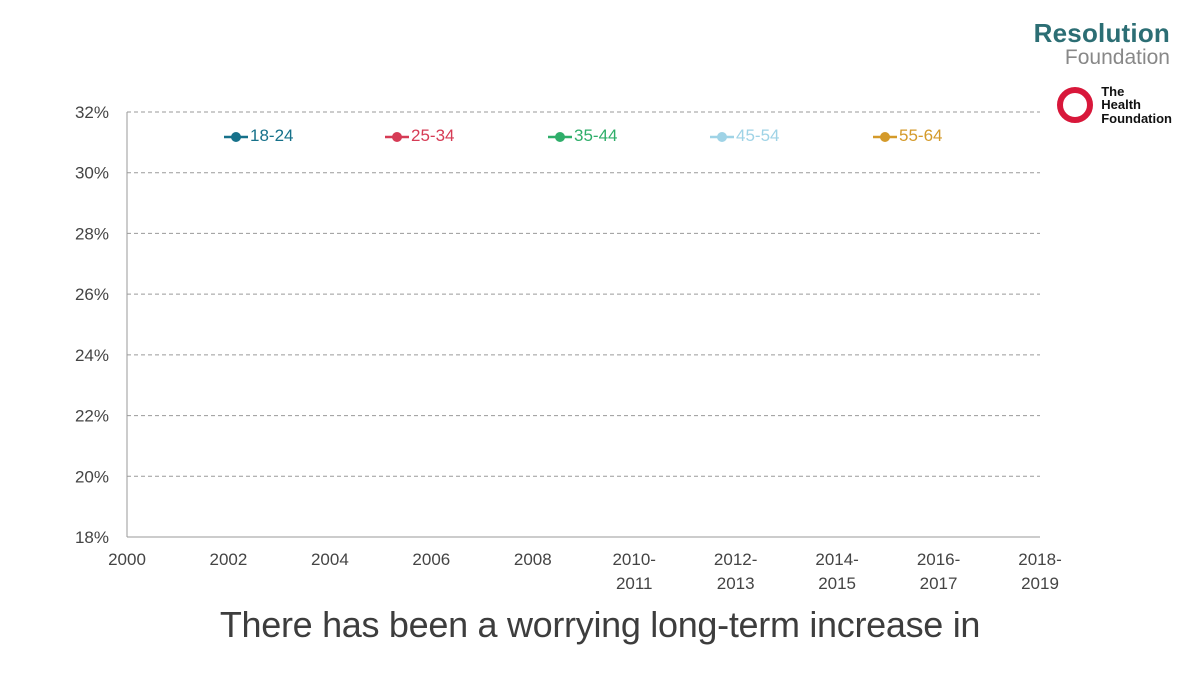 This screenshot has height=675, width=1200. I want to click on y-tick-label: 28%, so click(92, 233).